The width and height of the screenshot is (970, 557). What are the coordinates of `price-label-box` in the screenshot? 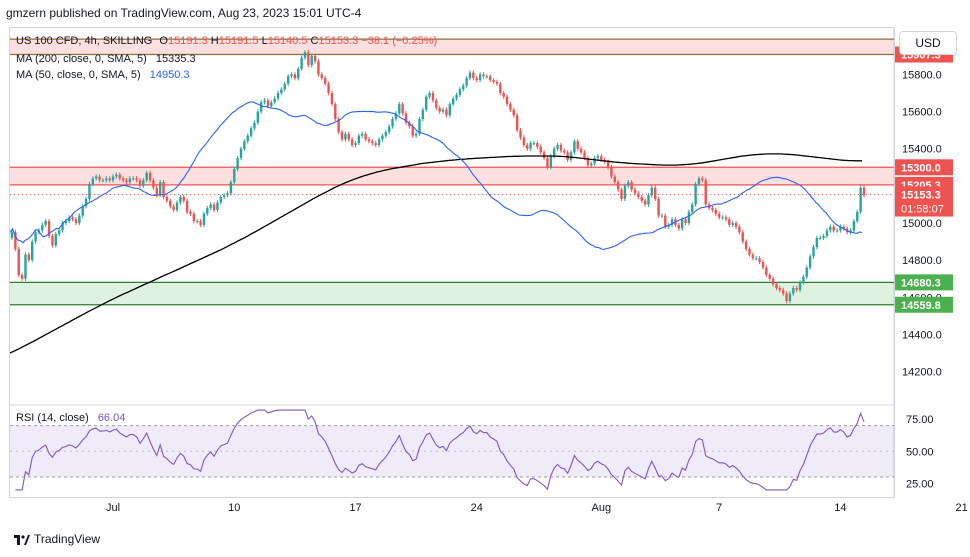 It's located at (924, 167).